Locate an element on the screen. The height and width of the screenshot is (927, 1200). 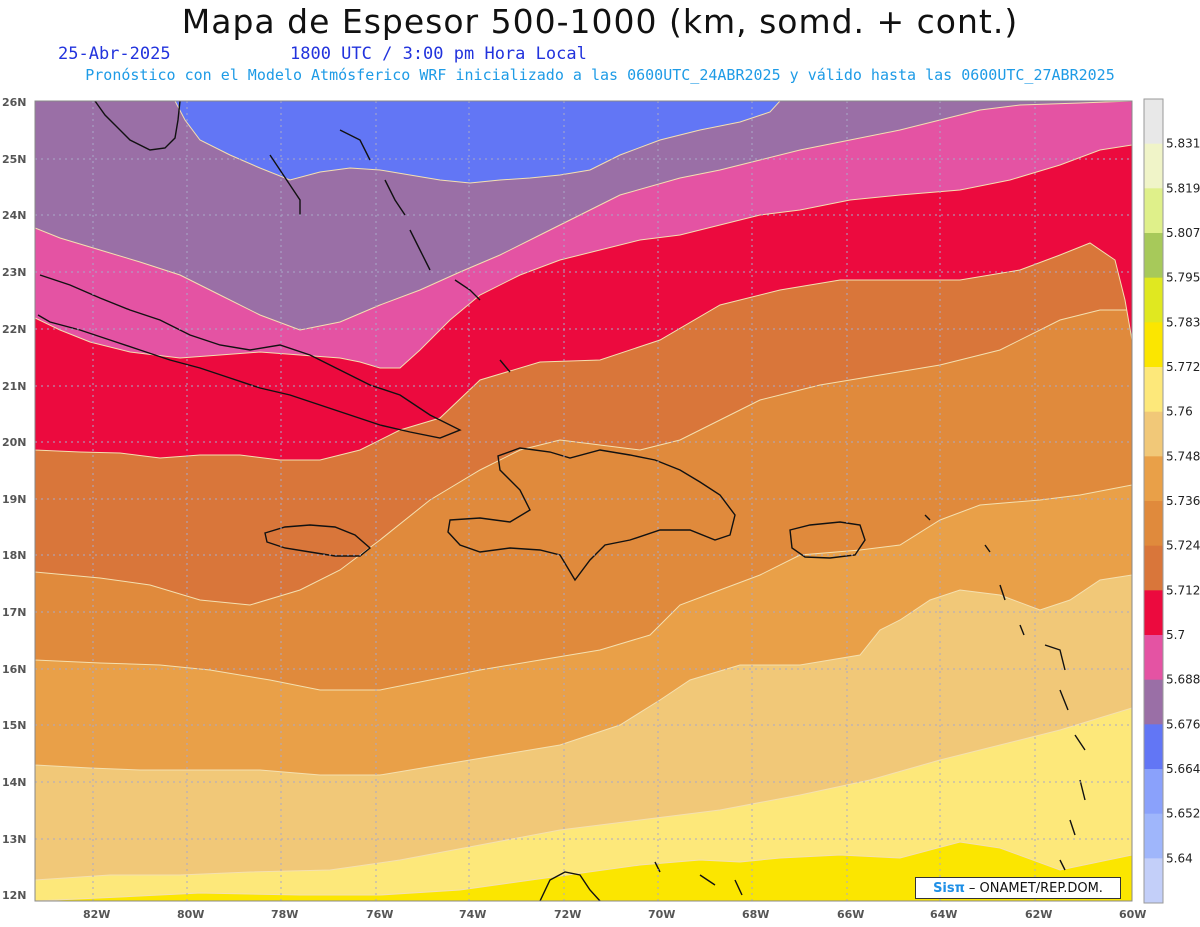
south-america-coast is located at coordinates (641, 881).